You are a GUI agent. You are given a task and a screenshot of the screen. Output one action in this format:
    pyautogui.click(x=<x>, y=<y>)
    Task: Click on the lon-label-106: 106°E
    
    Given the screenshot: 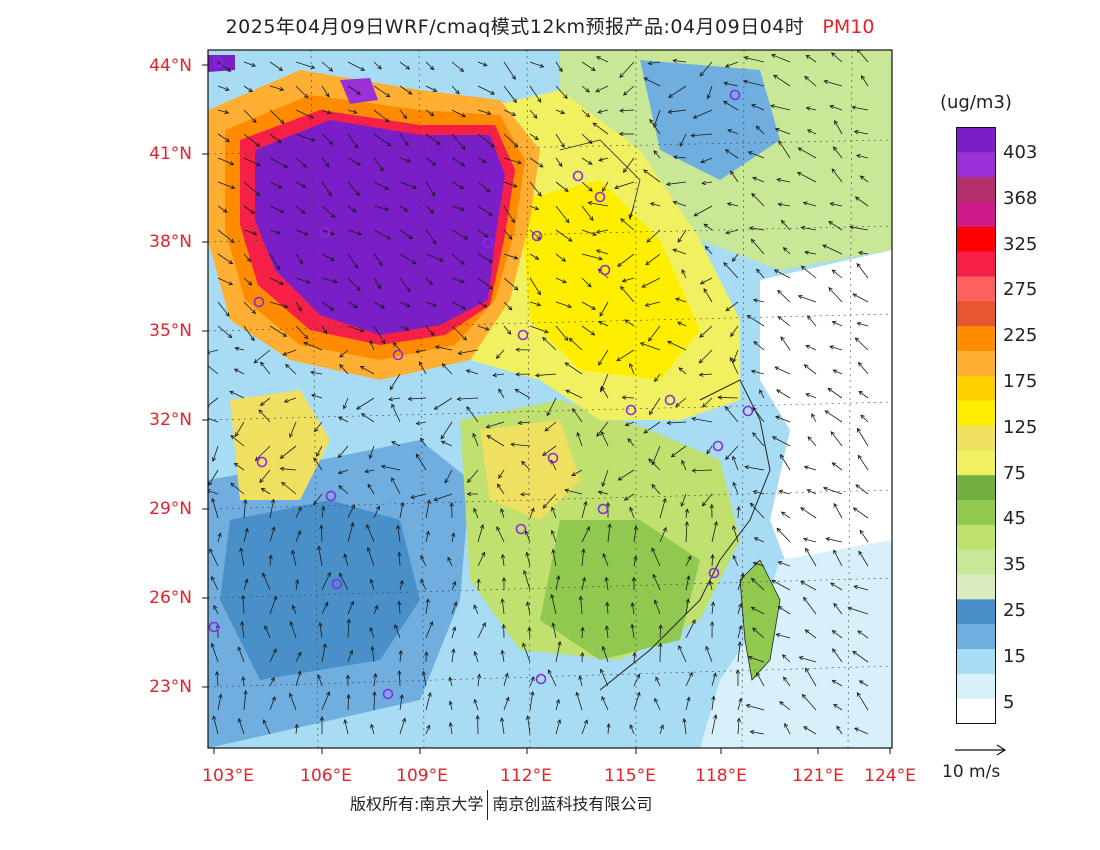 What is the action you would take?
    pyautogui.click(x=326, y=776)
    